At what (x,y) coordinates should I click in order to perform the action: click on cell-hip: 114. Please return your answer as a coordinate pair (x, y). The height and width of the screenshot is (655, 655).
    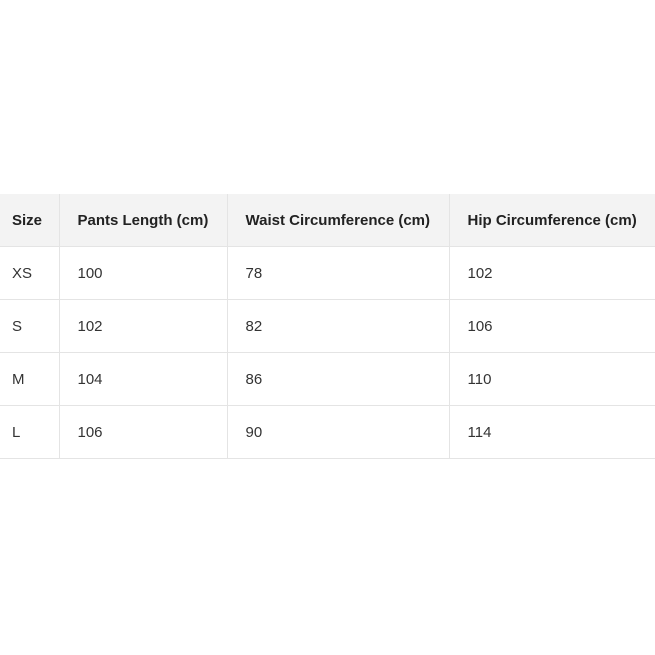
    Looking at the image, I should click on (552, 432).